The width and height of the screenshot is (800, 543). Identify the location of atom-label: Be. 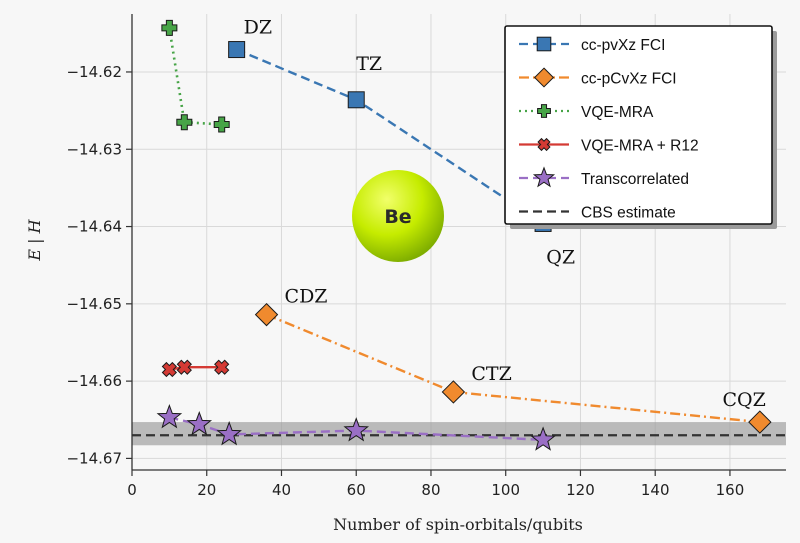
(397, 217).